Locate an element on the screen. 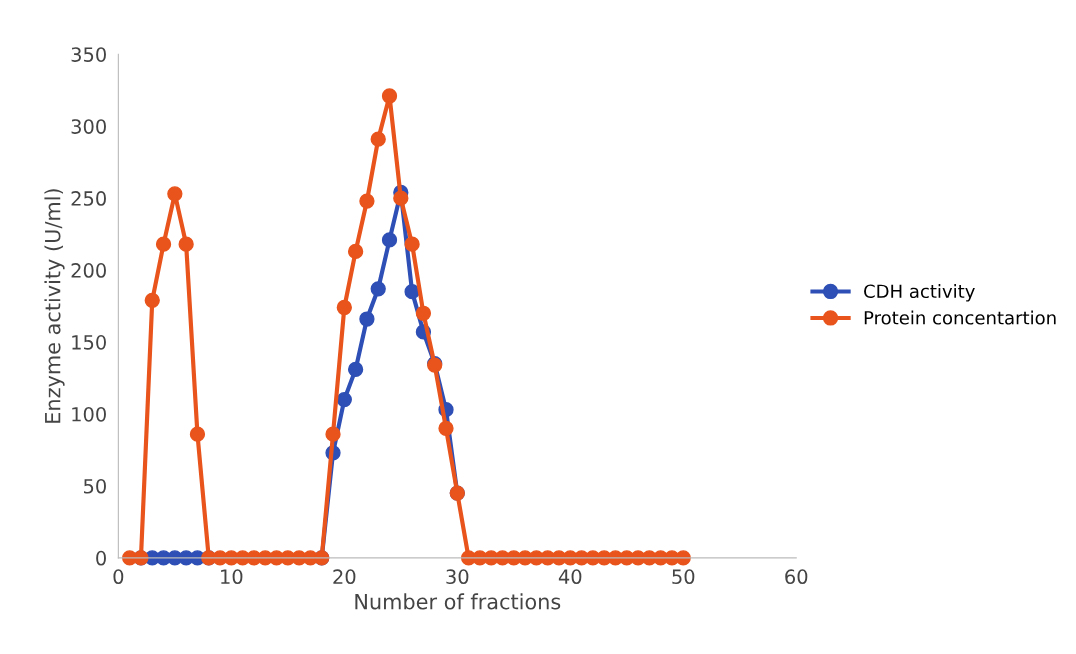  x-axis-title: Number of fractions is located at coordinates (458, 601).